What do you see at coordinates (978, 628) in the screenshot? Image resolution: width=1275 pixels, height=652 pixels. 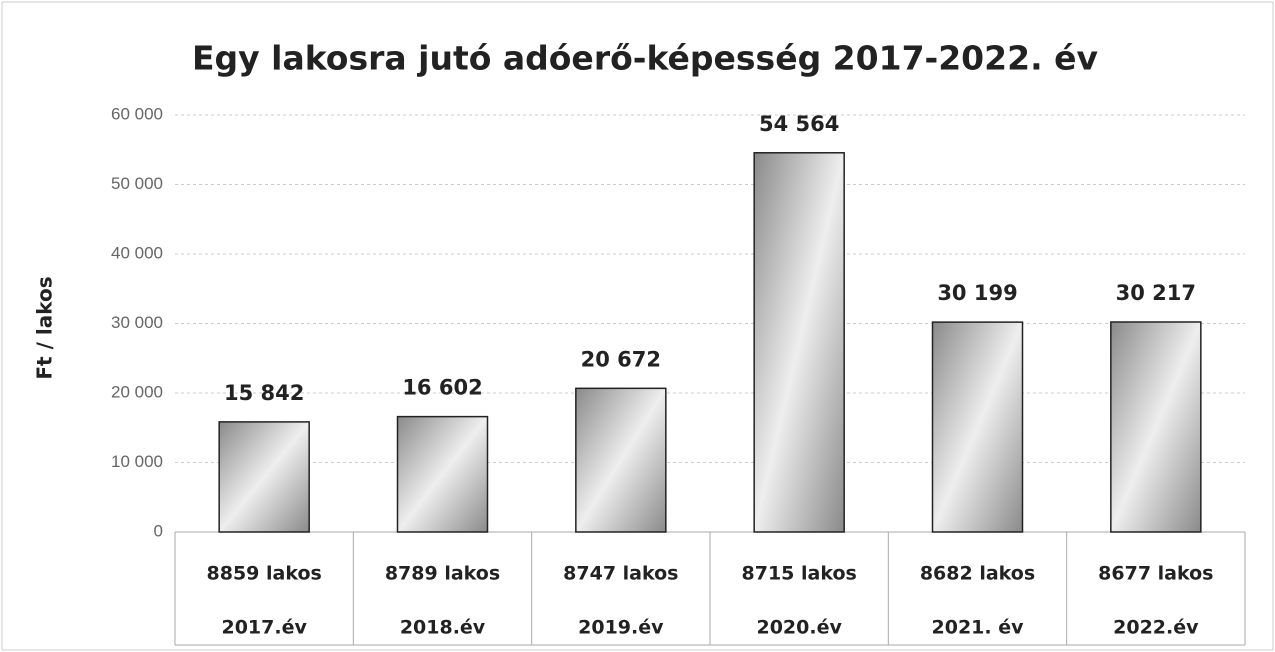 I see `x-tick-label: 2021. év` at bounding box center [978, 628].